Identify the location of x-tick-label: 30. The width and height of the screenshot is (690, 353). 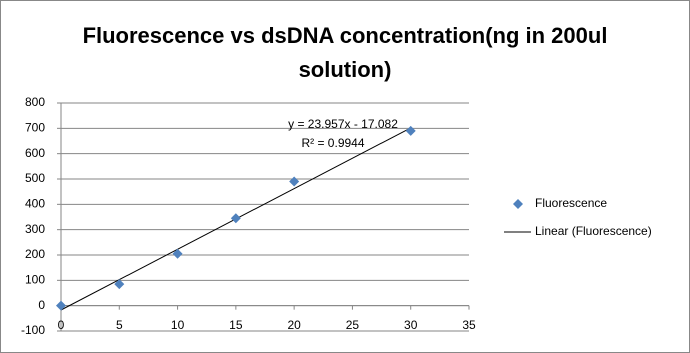
(411, 325).